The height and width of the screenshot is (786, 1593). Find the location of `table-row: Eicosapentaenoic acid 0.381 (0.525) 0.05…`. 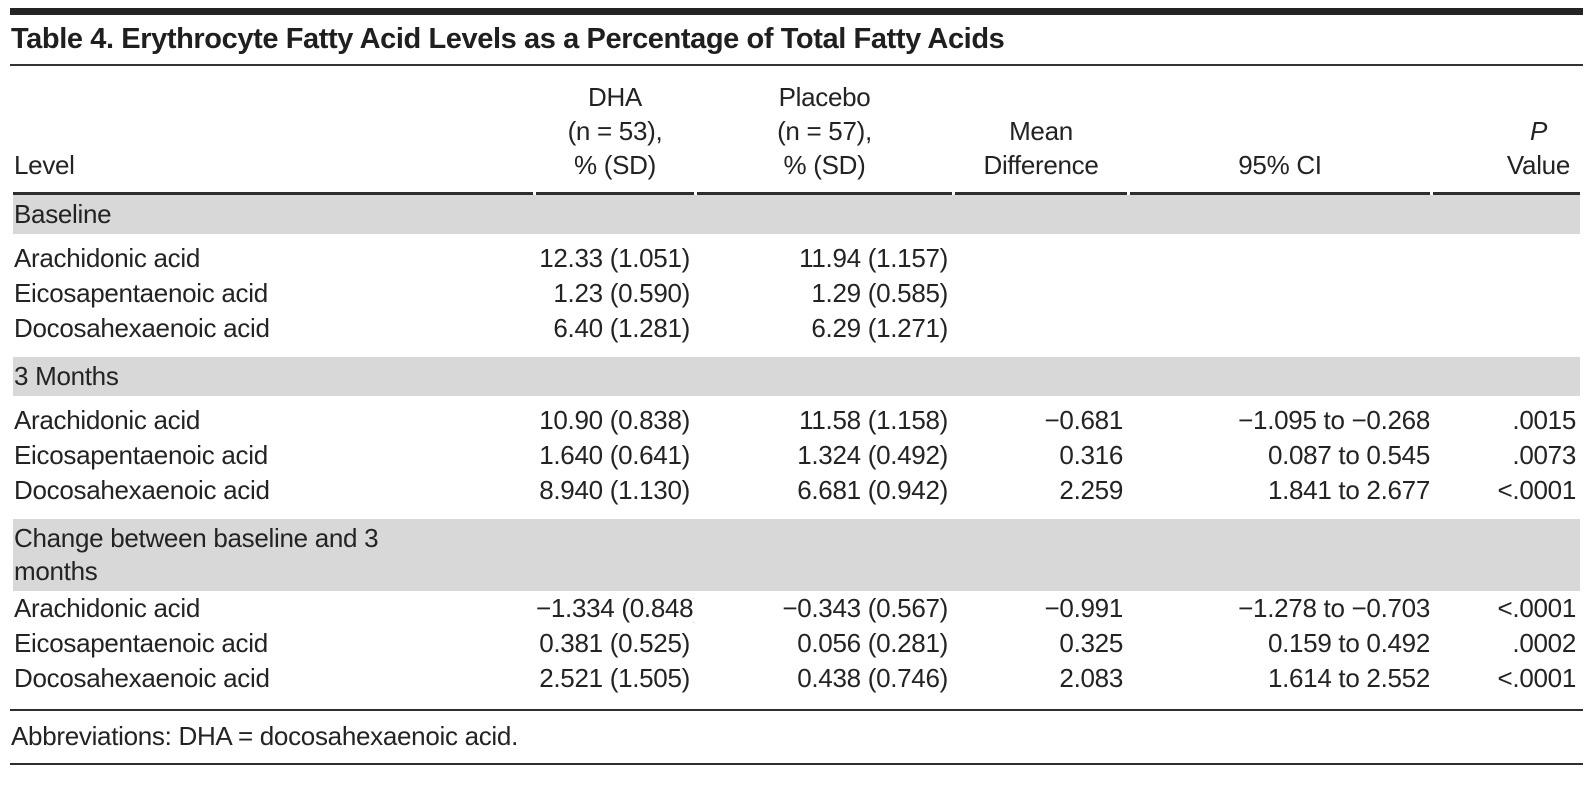

table-row: Eicosapentaenoic acid 0.381 (0.525) 0.05… is located at coordinates (796, 643).